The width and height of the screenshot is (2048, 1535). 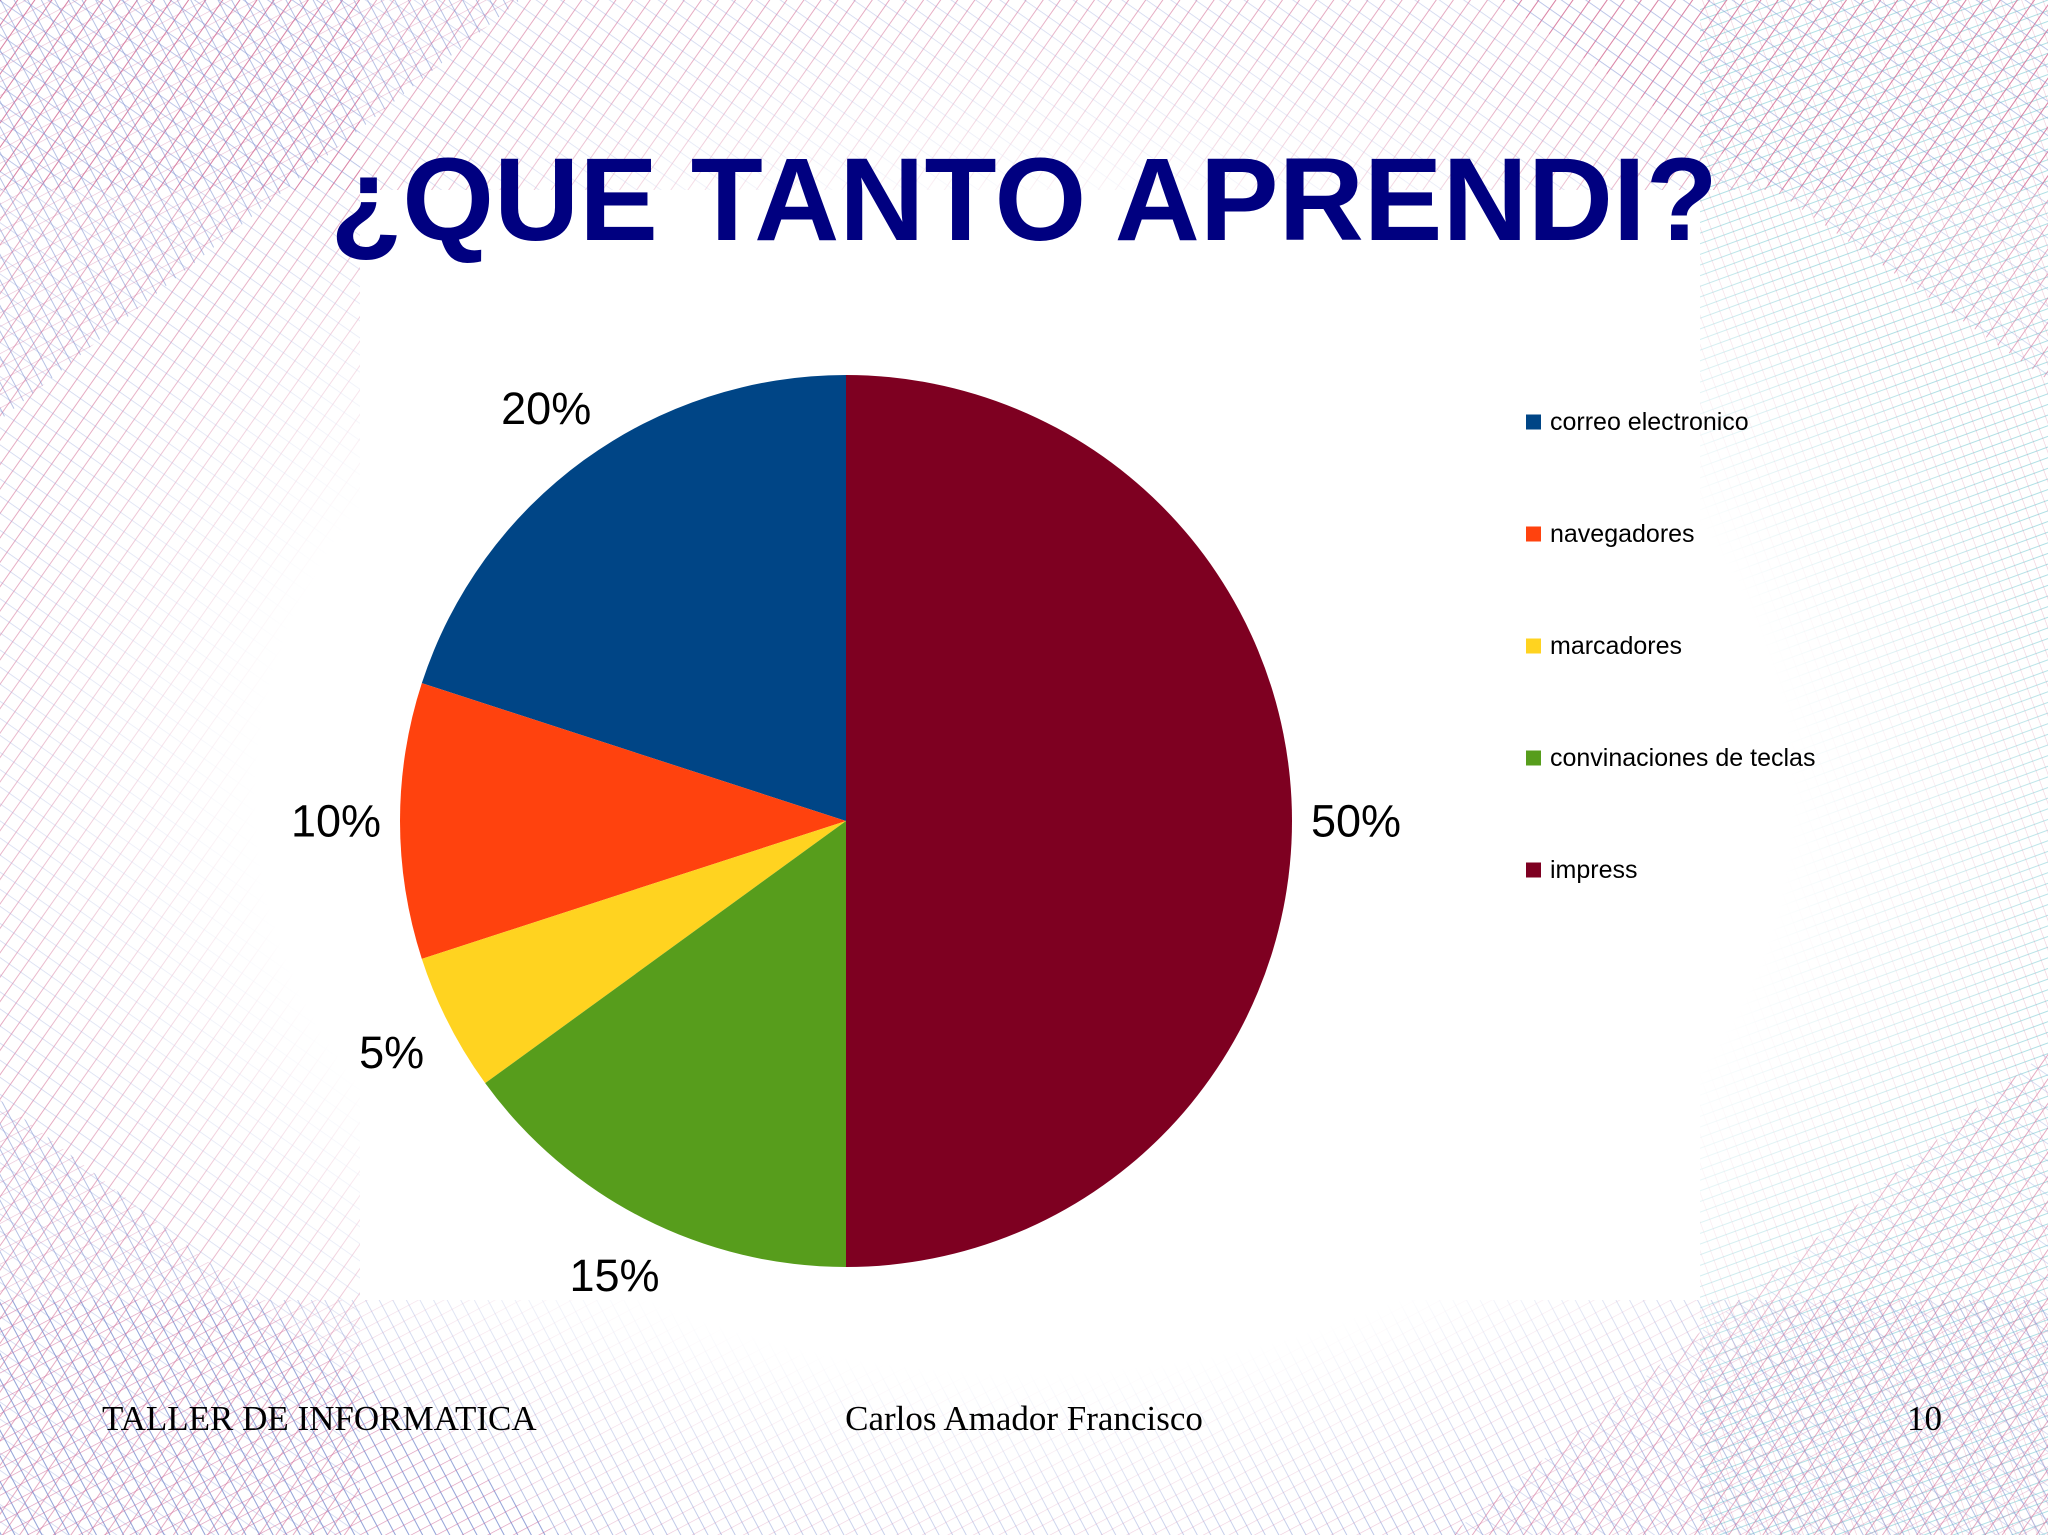 What do you see at coordinates (1024, 200) in the screenshot?
I see `slide-title: ¿QUE TANTO APRENDI?` at bounding box center [1024, 200].